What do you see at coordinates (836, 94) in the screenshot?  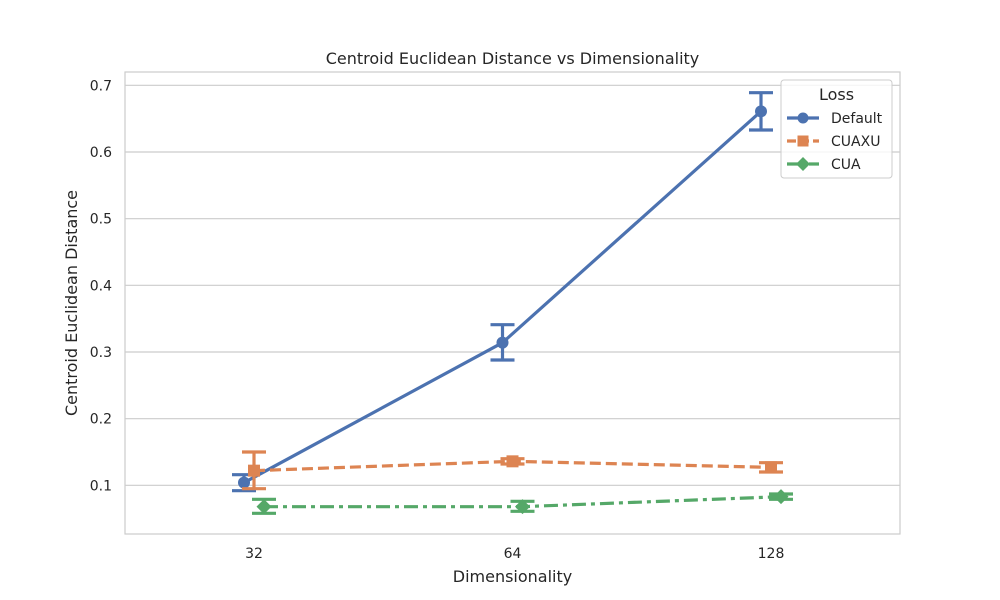 I see `legend-title: Loss` at bounding box center [836, 94].